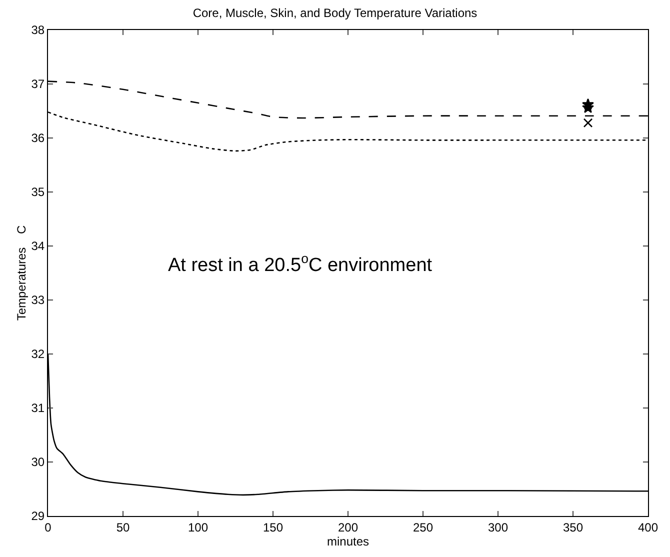 The width and height of the screenshot is (670, 557). Describe the element at coordinates (348, 527) in the screenshot. I see `x-tick-label: 200` at that location.